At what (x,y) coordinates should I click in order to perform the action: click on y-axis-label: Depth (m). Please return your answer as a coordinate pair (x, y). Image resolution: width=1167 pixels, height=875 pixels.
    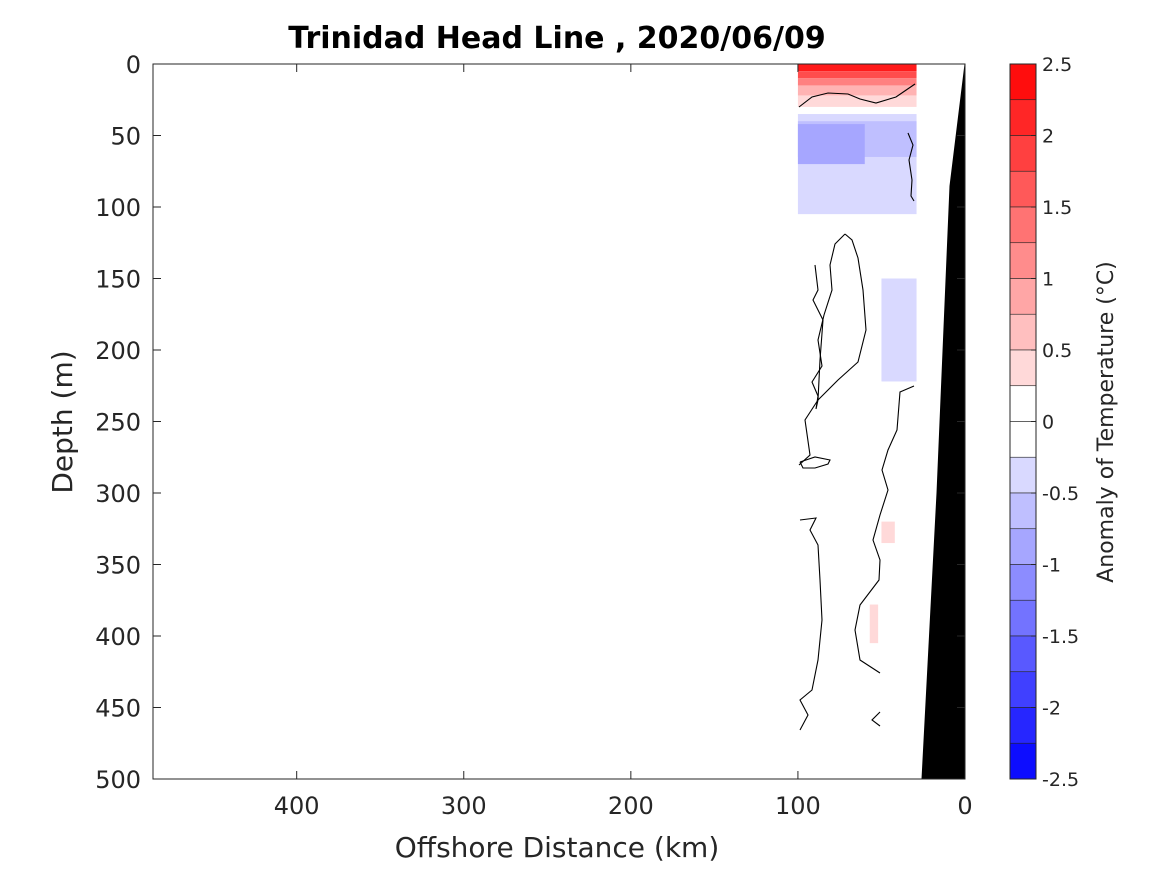
    Looking at the image, I should click on (62, 421).